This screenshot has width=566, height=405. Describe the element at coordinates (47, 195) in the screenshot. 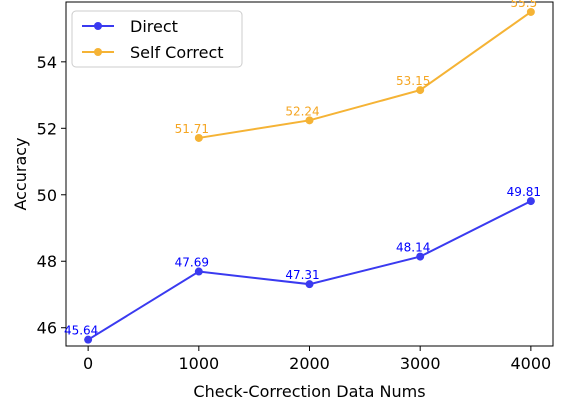

I see `y-tick-label: 50` at that location.